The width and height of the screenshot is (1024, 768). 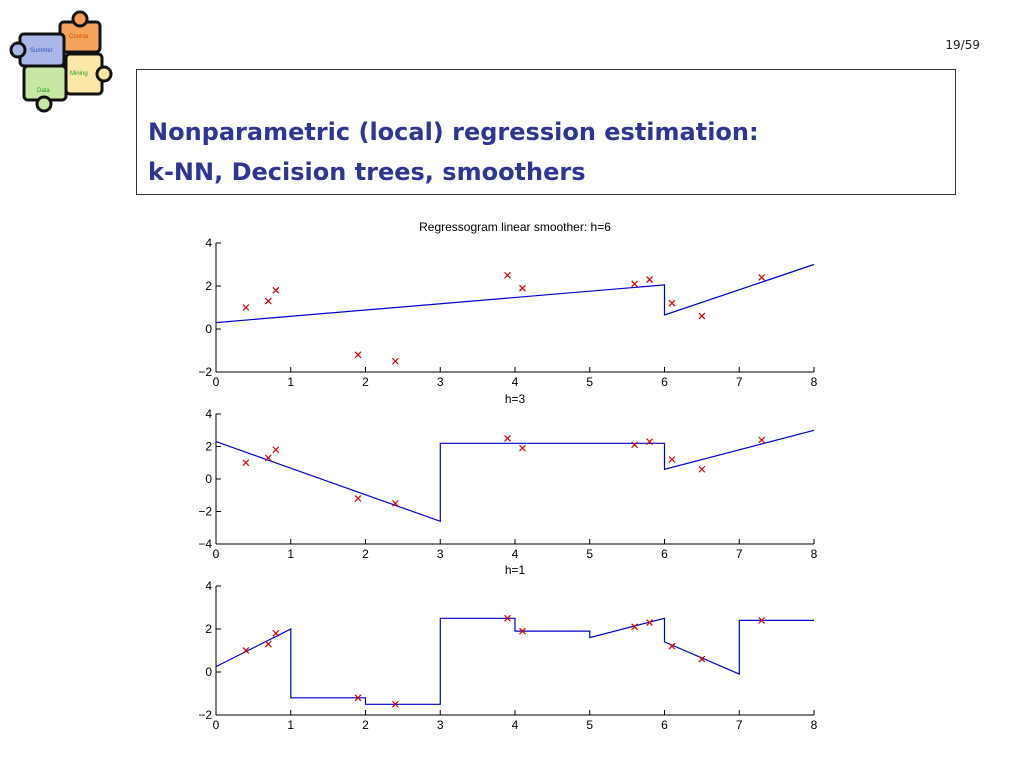 What do you see at coordinates (216, 382) in the screenshot?
I see `chart-1-x-tick-label: 0` at bounding box center [216, 382].